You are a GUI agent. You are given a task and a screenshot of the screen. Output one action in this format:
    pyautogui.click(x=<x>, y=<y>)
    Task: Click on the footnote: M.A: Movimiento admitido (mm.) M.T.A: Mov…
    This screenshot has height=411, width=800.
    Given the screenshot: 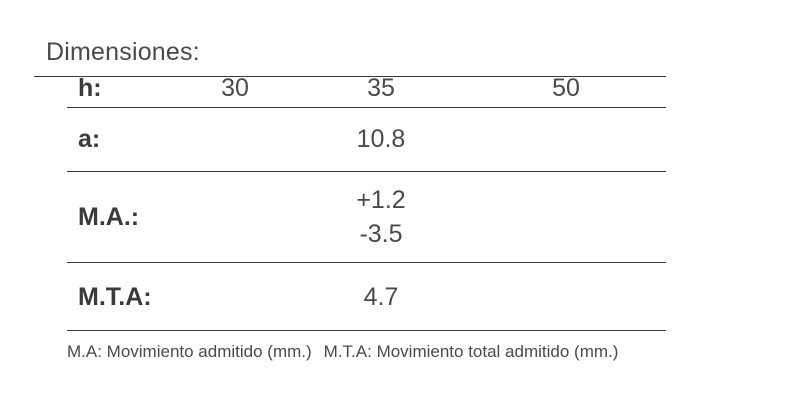 What is the action you would take?
    pyautogui.click(x=342, y=352)
    